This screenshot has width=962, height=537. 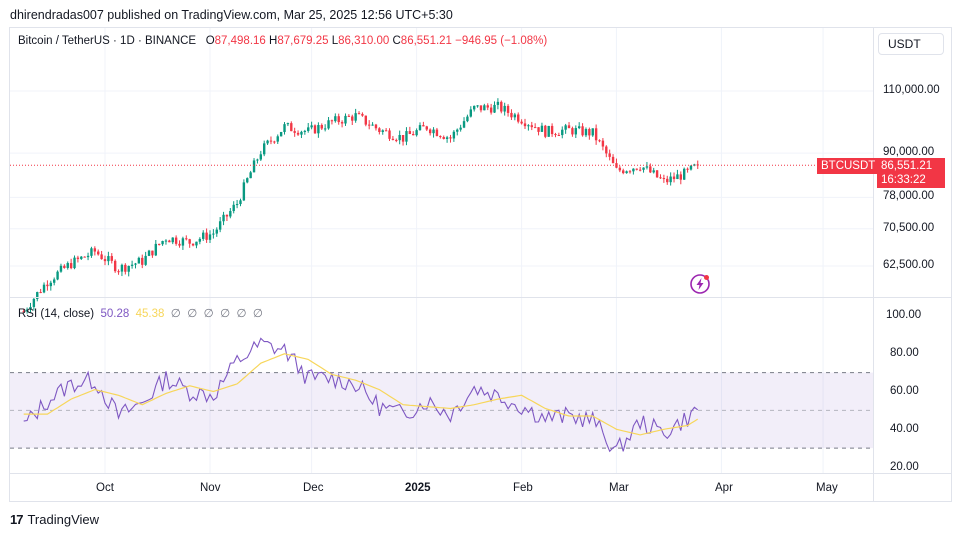 I want to click on currency-unit-button: USDT, so click(x=911, y=44).